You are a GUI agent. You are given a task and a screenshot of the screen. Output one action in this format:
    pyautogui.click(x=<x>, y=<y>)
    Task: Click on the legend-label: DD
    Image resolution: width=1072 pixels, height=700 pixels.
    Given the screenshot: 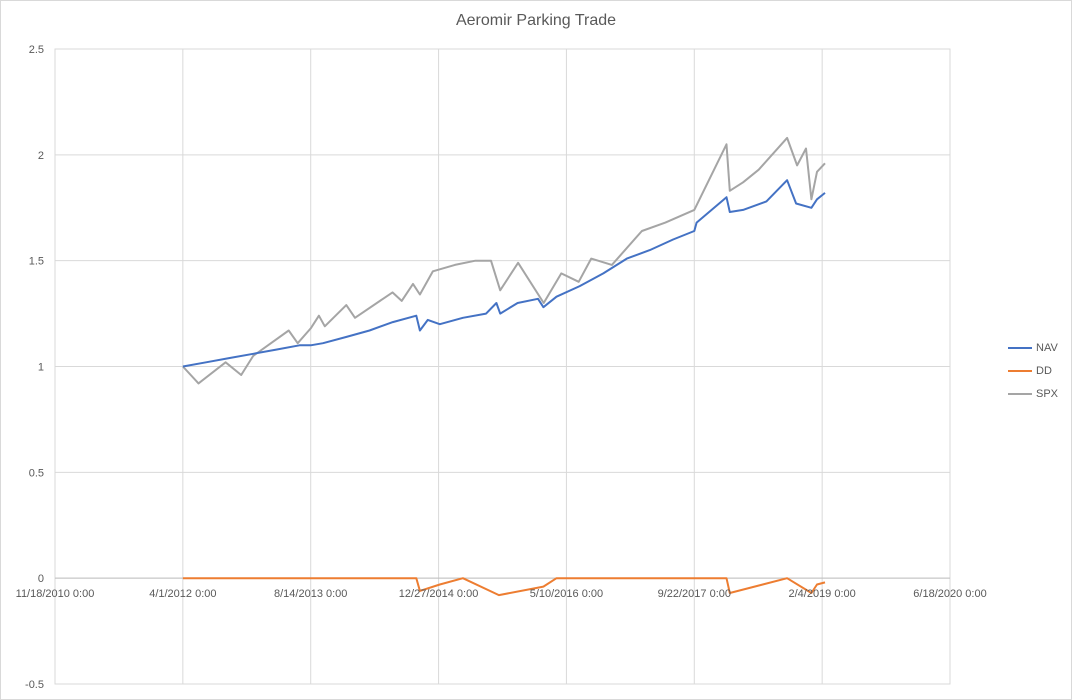 What is the action you would take?
    pyautogui.click(x=1044, y=370)
    